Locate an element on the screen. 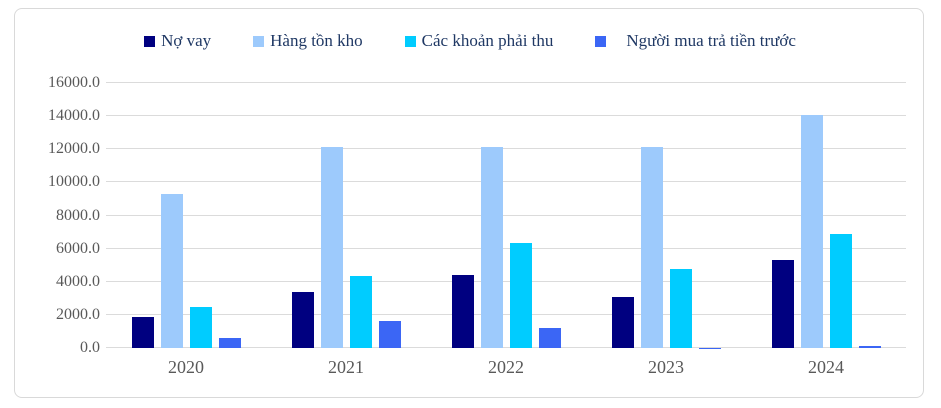 The height and width of the screenshot is (408, 941). bar-hang-ton-kho-2022 is located at coordinates (491, 247).